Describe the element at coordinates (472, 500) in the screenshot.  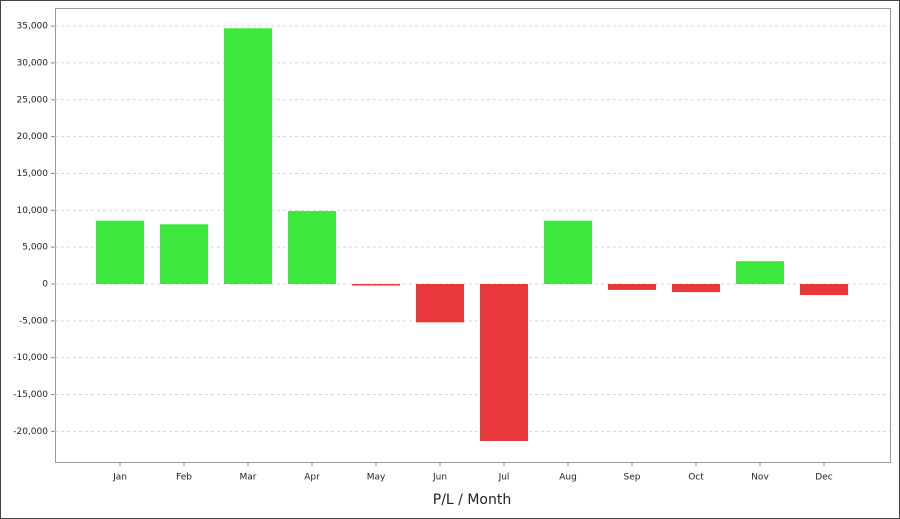
I see `x-axis-label: P/L / Month` at that location.